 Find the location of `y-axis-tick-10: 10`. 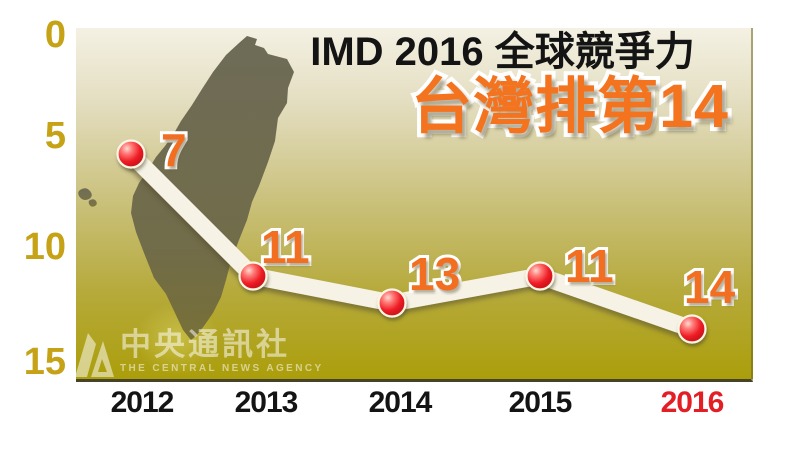

y-axis-tick-10: 10 is located at coordinates (44, 247).